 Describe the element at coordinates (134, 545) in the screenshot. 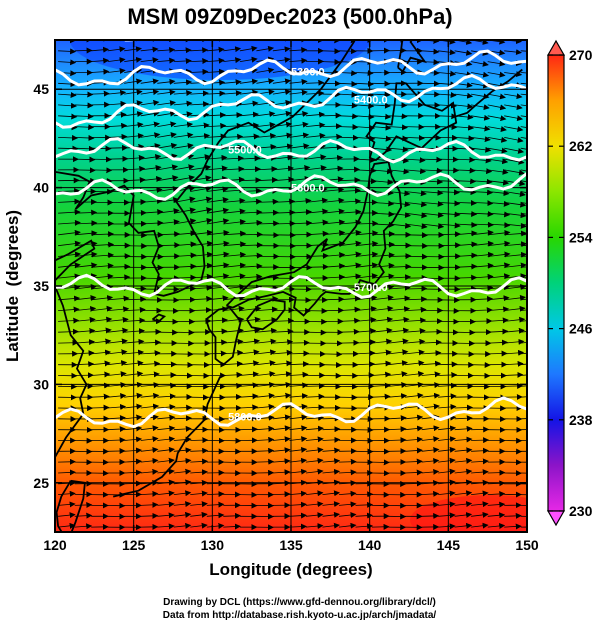

I see `x-tick-label: 125` at that location.